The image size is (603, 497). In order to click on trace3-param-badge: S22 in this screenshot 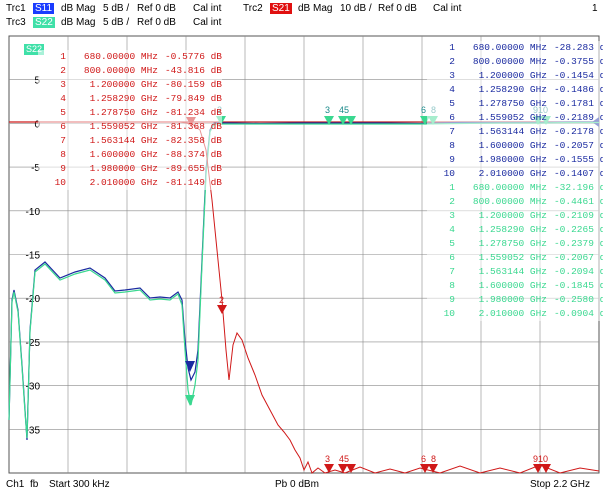, I will do `click(44, 22)`.